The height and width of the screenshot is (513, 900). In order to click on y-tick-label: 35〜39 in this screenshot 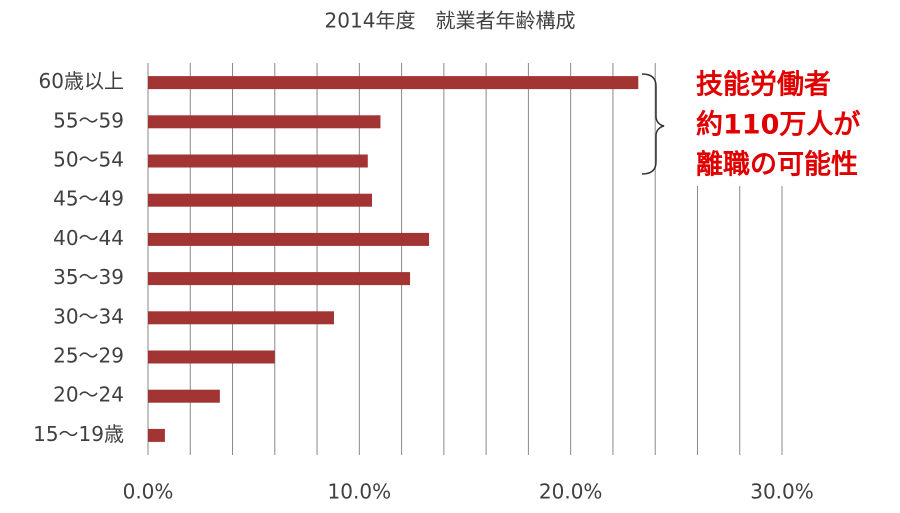, I will do `click(88, 277)`.